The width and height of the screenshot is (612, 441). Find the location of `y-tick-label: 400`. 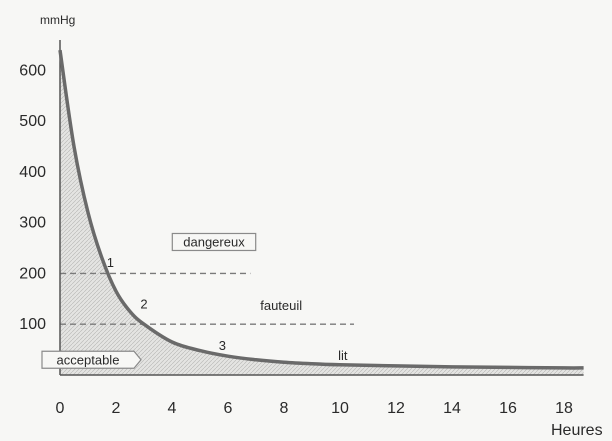

y-tick-label: 400 is located at coordinates (32, 172).